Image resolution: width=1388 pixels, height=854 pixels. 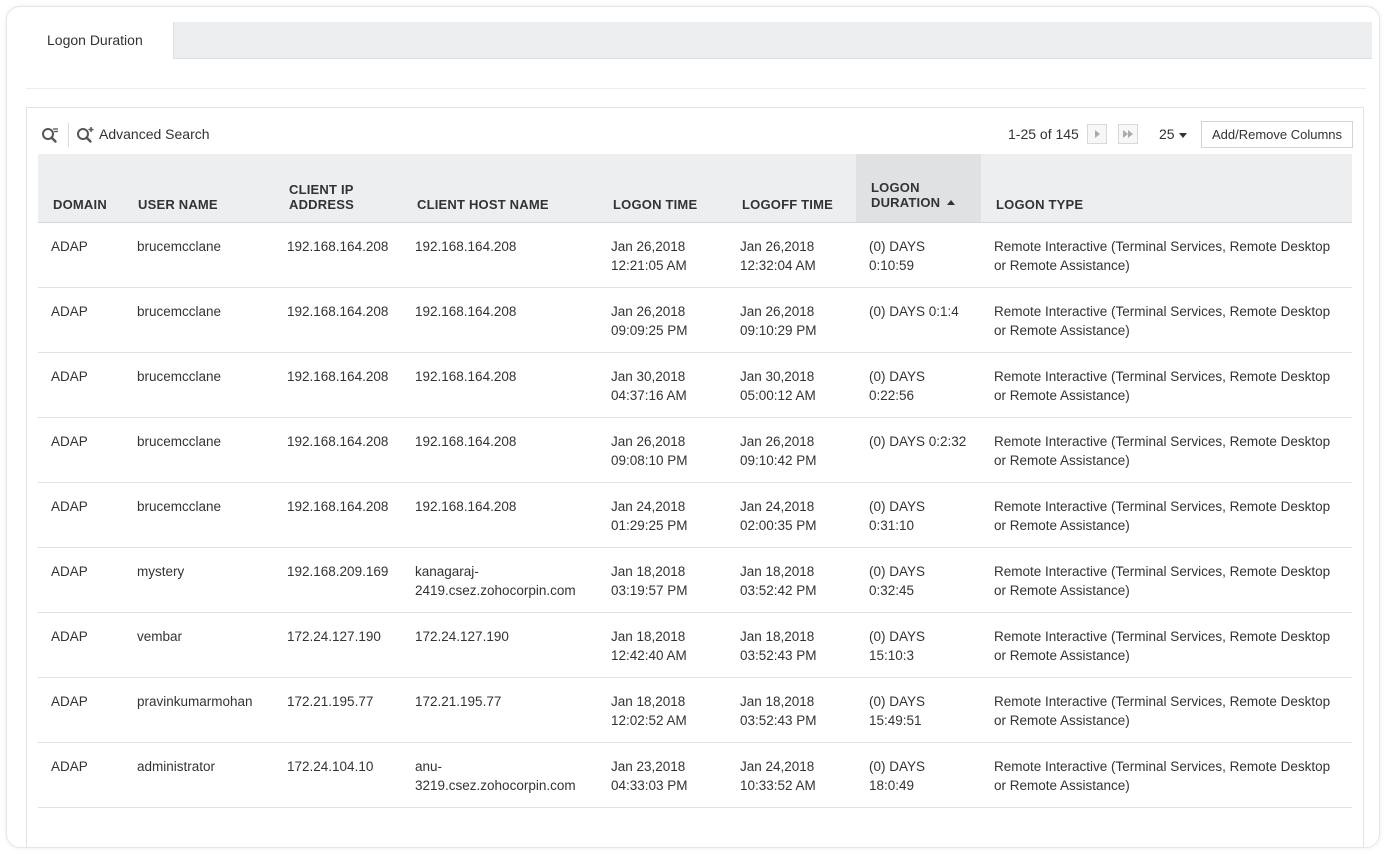 What do you see at coordinates (662, 188) in the screenshot?
I see `column-header-logon-time: LOGON TIME` at bounding box center [662, 188].